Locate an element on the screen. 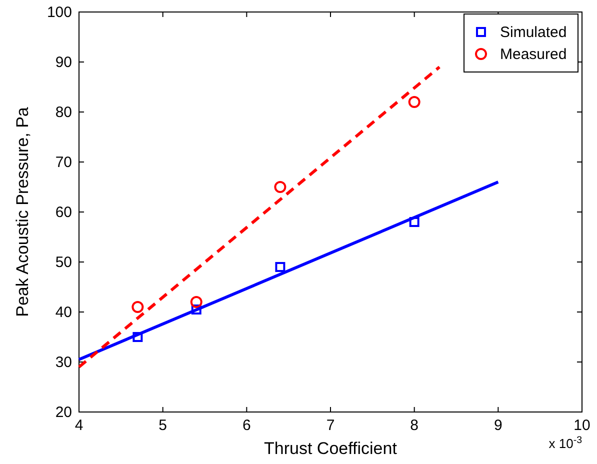 Image resolution: width=597 pixels, height=464 pixels. x-axis-title: Thrust Coefficient is located at coordinates (331, 448).